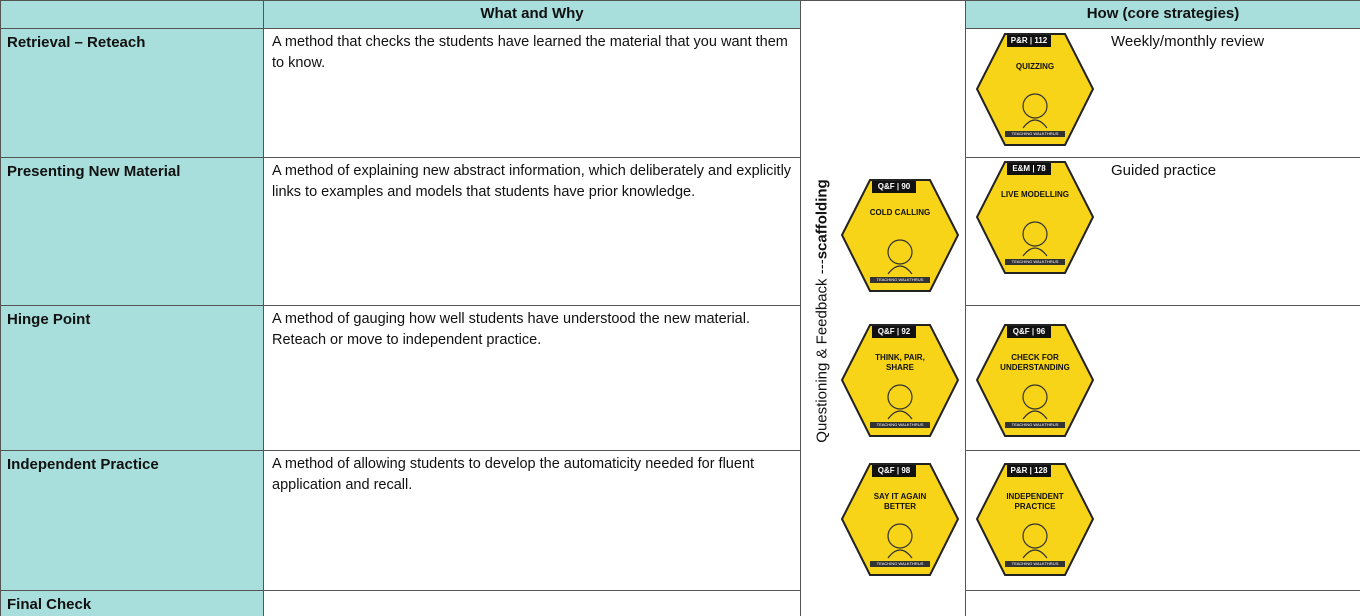  What do you see at coordinates (900, 212) in the screenshot?
I see `card-title: COLD CALLING` at bounding box center [900, 212].